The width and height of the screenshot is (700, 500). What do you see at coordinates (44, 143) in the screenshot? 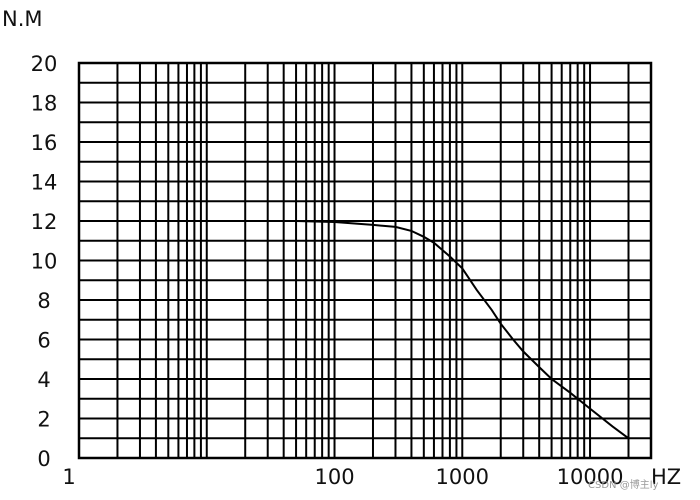
I see `y-tick-label: 16` at bounding box center [44, 143].